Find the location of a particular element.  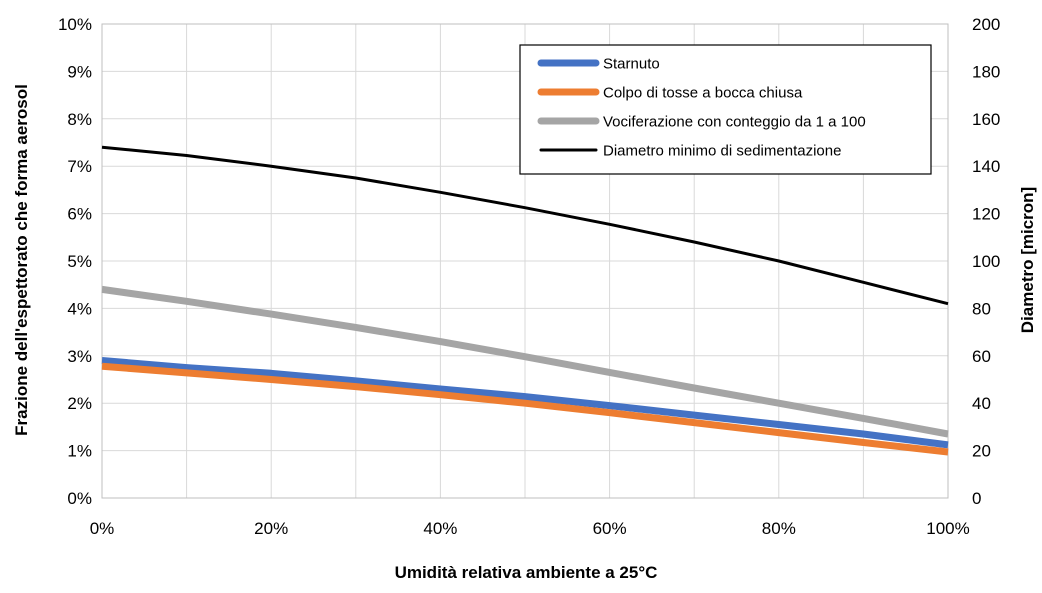

y2-tick-label: 0 is located at coordinates (976, 498).